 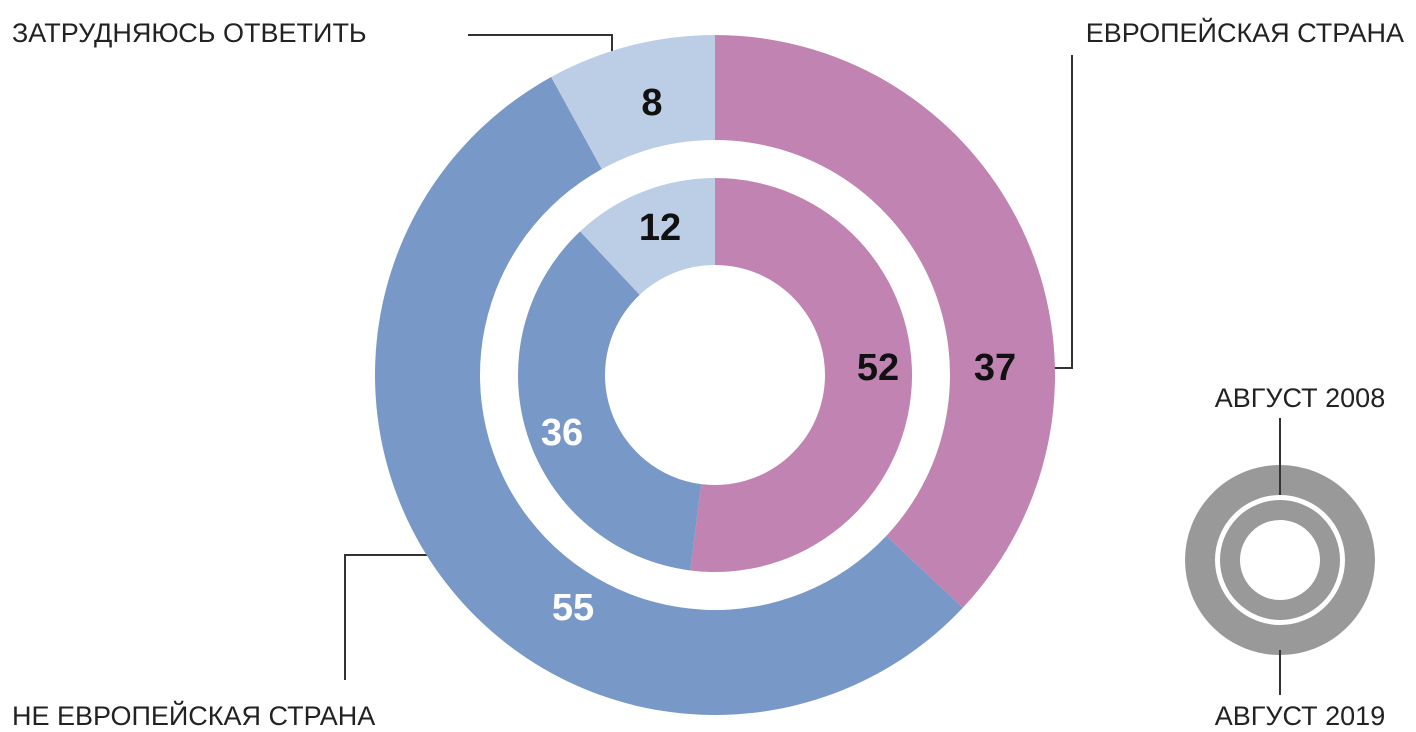 I want to click on category-label: ЗАТРУДНЯЮСЬ ОТВЕТИТЬ, so click(x=189, y=33).